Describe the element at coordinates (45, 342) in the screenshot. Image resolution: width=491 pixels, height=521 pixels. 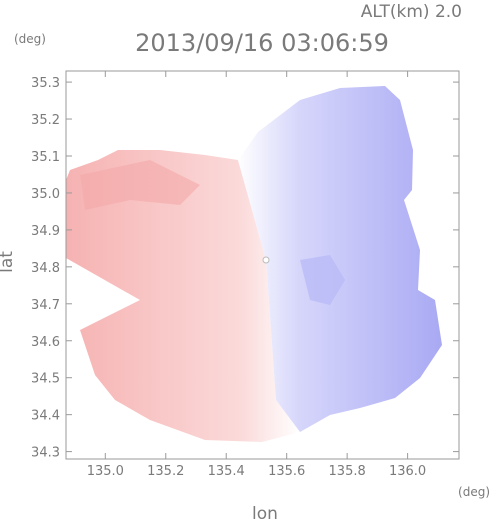
I see `y-tick-label: 34.6` at that location.